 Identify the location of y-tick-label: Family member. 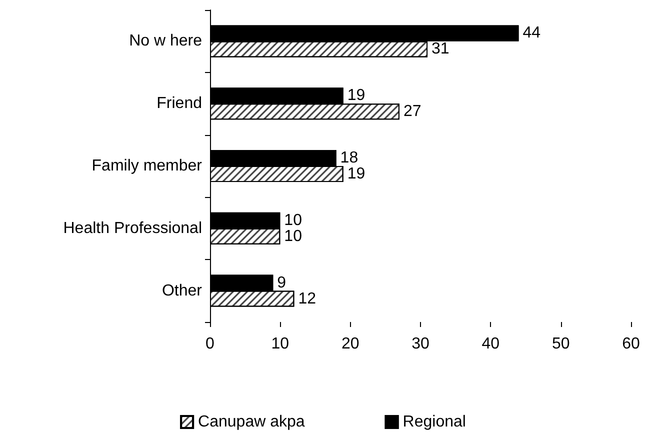
(147, 166).